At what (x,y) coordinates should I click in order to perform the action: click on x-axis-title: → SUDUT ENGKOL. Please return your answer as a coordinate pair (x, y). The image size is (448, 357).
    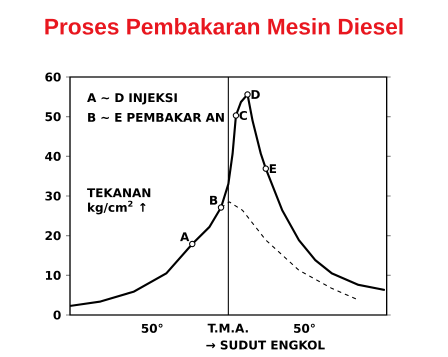
    Looking at the image, I should click on (265, 345).